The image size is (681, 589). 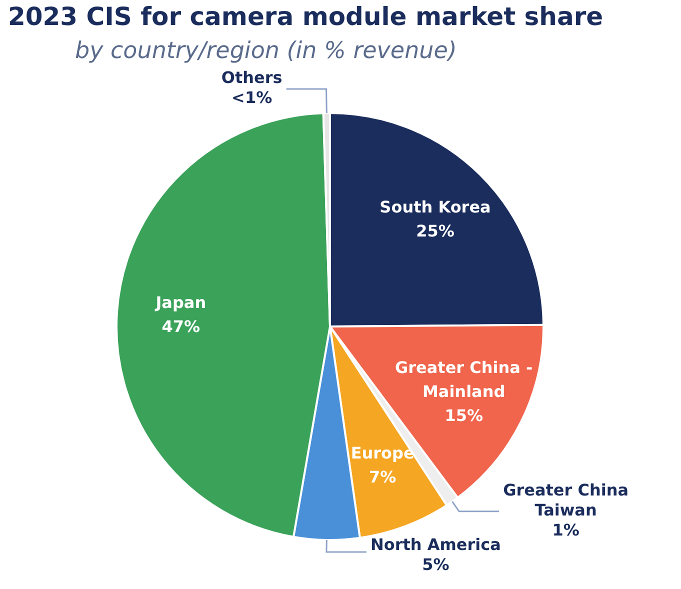 I want to click on data-label: 5%, so click(x=436, y=564).